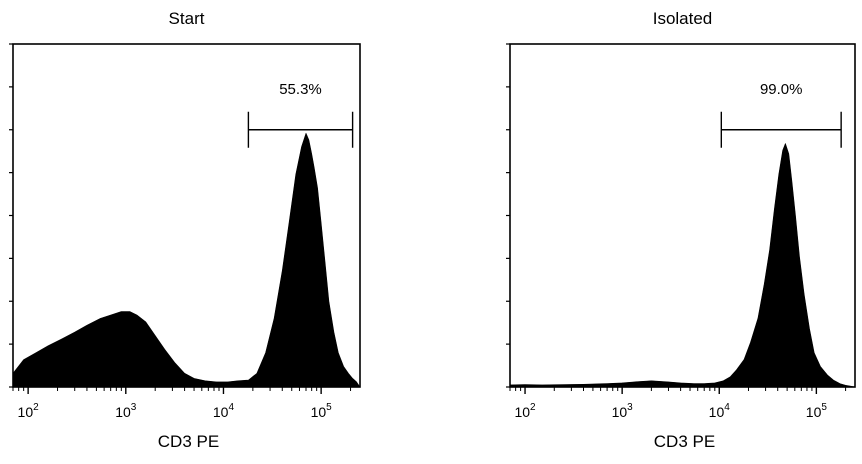  I want to click on gate-percentage-label: 99.0%, so click(781, 89).